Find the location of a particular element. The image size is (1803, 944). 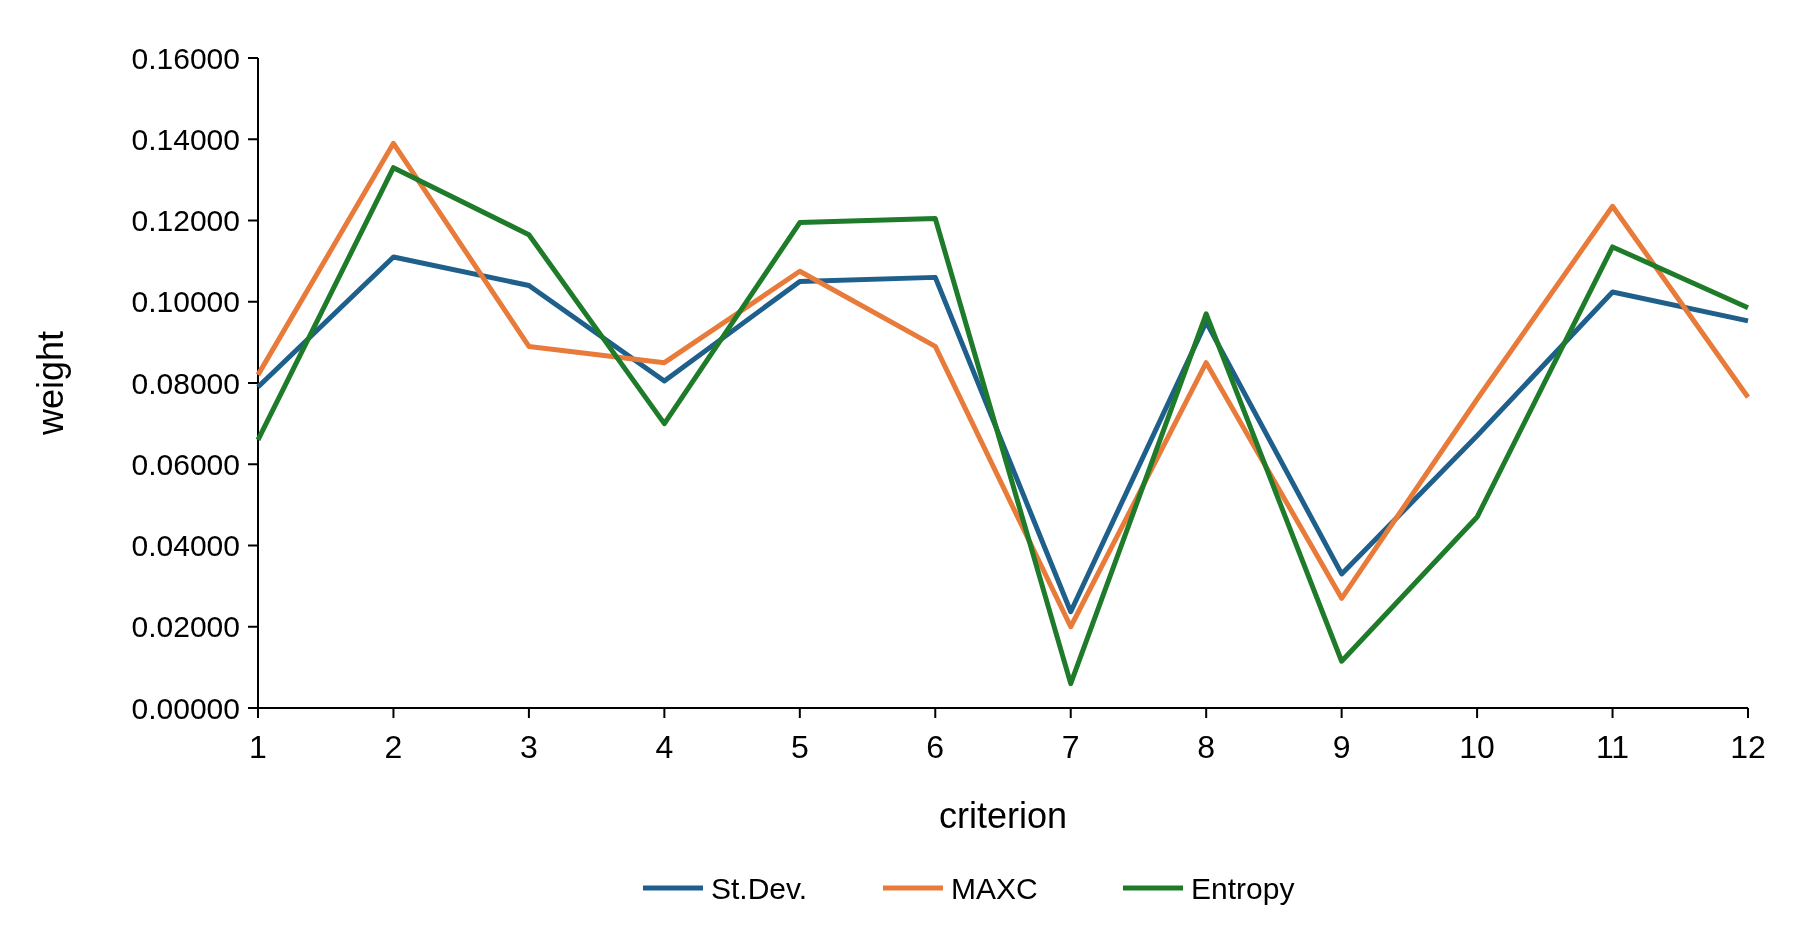

y-tick-label: 0.12000 is located at coordinates (185, 220).